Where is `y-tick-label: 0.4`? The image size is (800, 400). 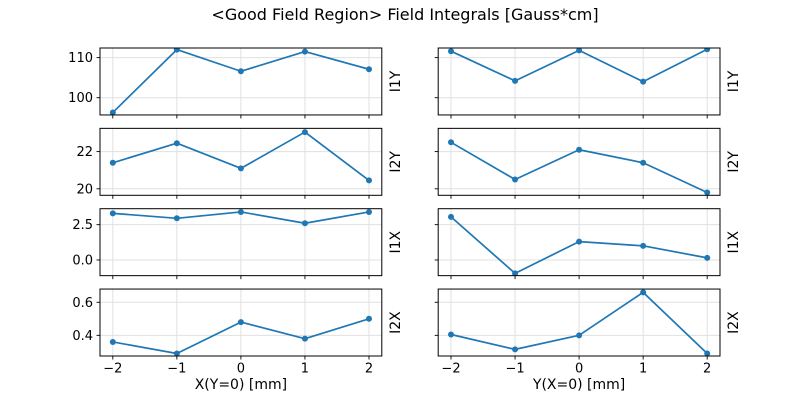 y-tick-label: 0.4 is located at coordinates (82, 336).